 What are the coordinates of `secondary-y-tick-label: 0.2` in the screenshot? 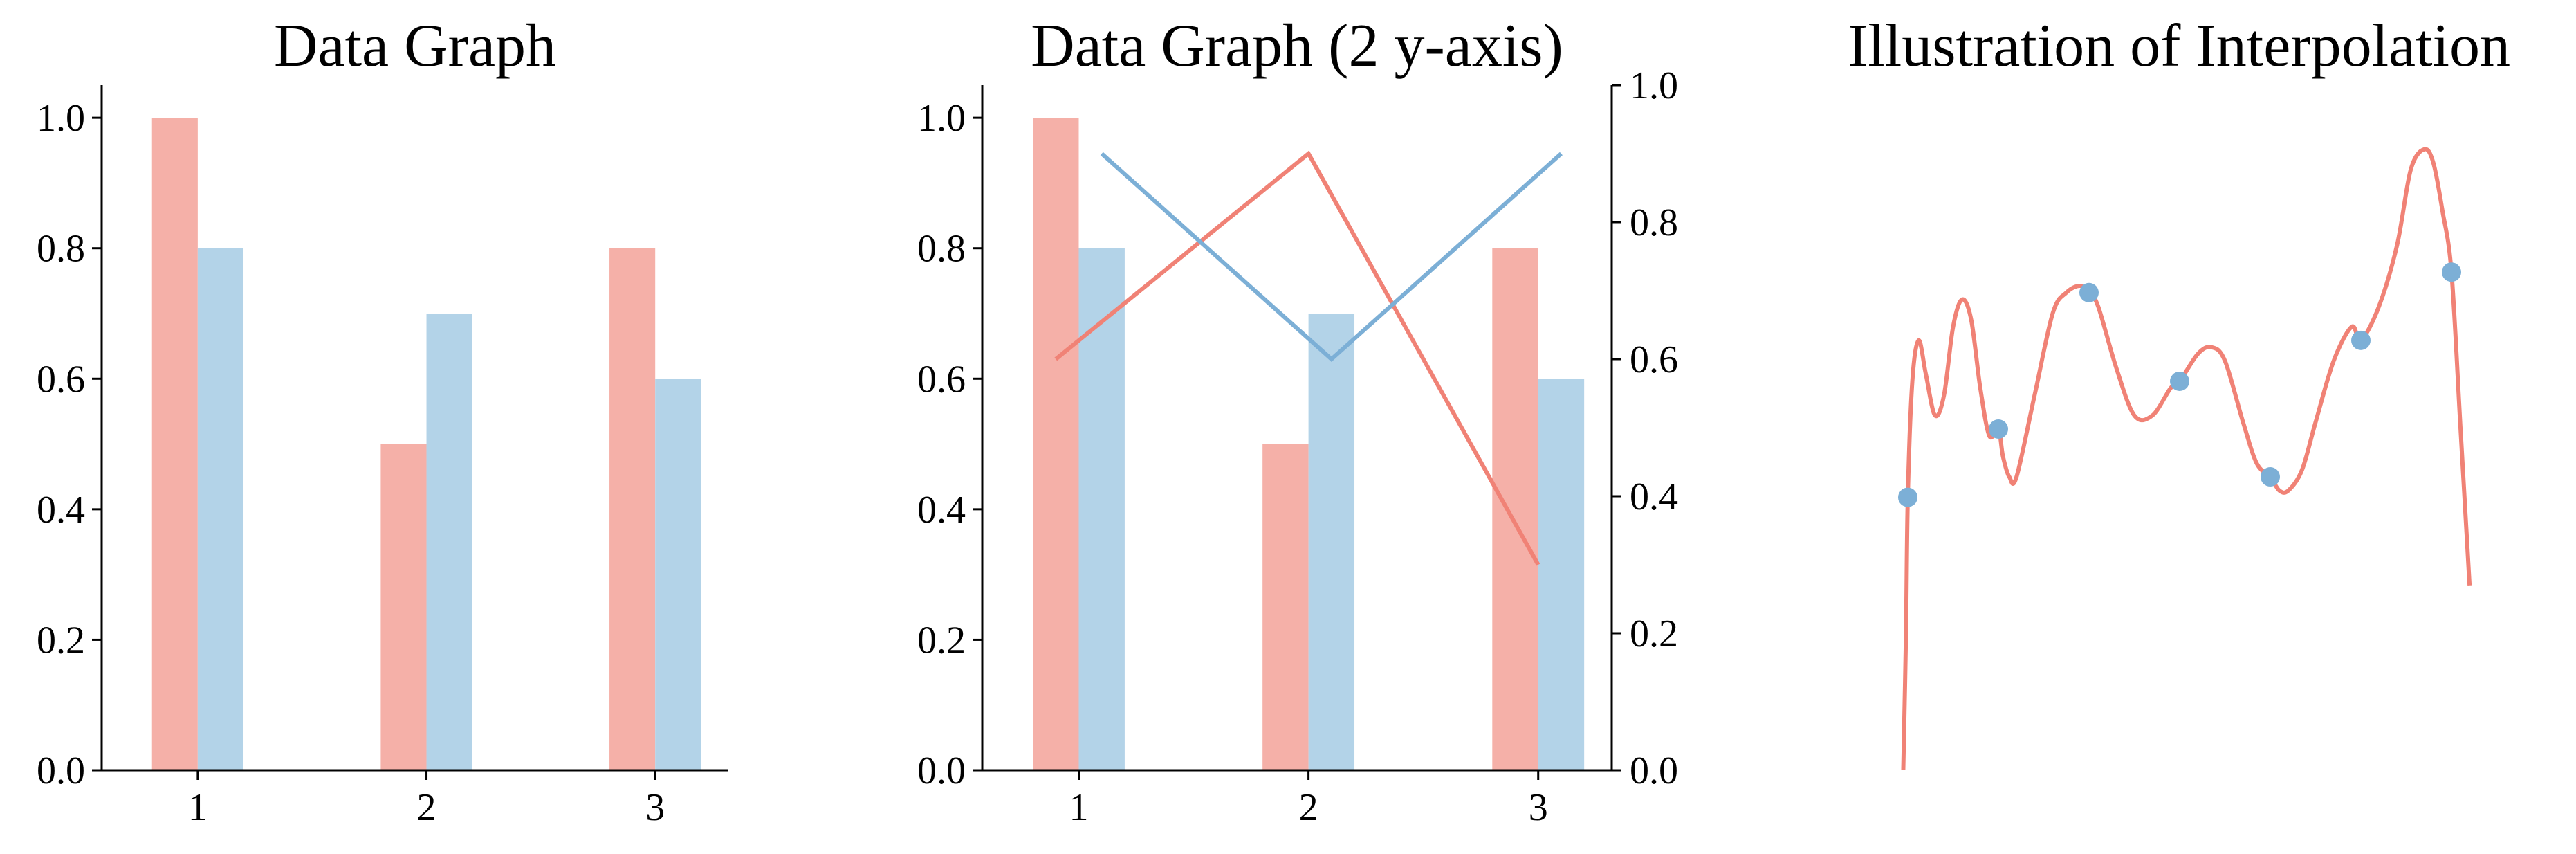 It's located at (1654, 633).